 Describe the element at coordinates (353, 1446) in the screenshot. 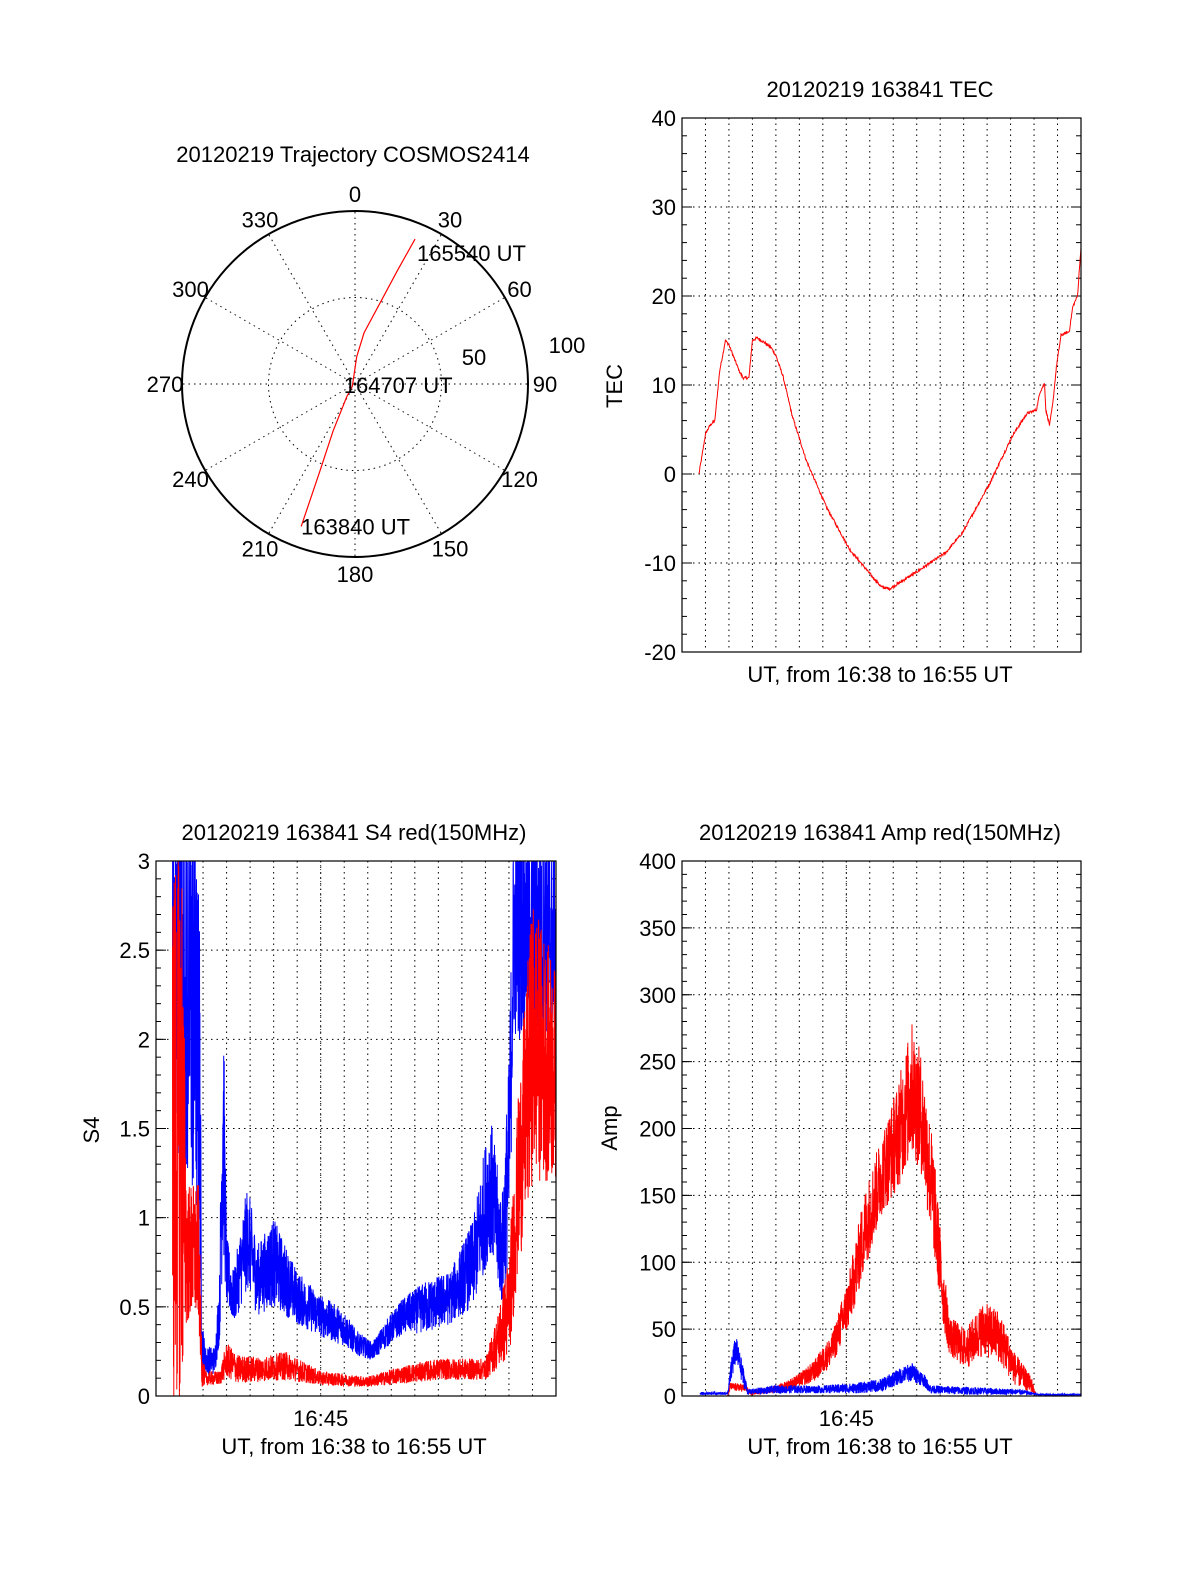

I see `s4-xlabel: UT, from 16:38 to 16:55 UT` at that location.